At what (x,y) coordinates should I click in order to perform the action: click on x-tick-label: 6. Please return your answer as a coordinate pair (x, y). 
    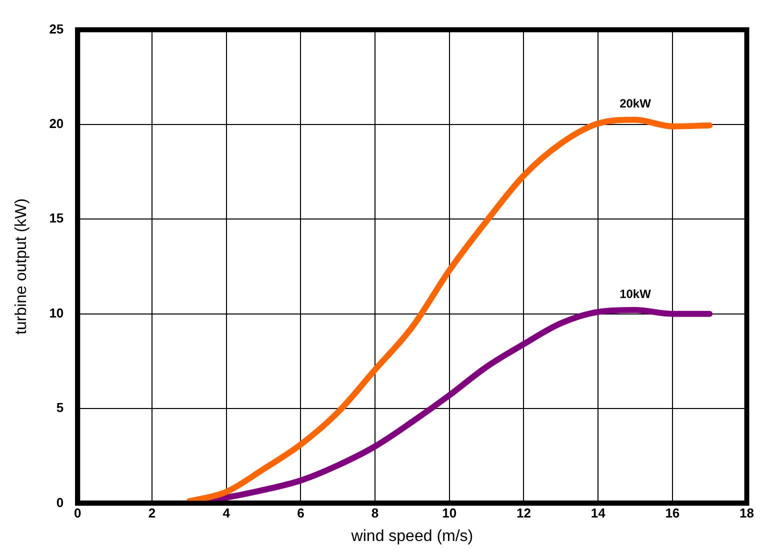
    Looking at the image, I should click on (300, 513).